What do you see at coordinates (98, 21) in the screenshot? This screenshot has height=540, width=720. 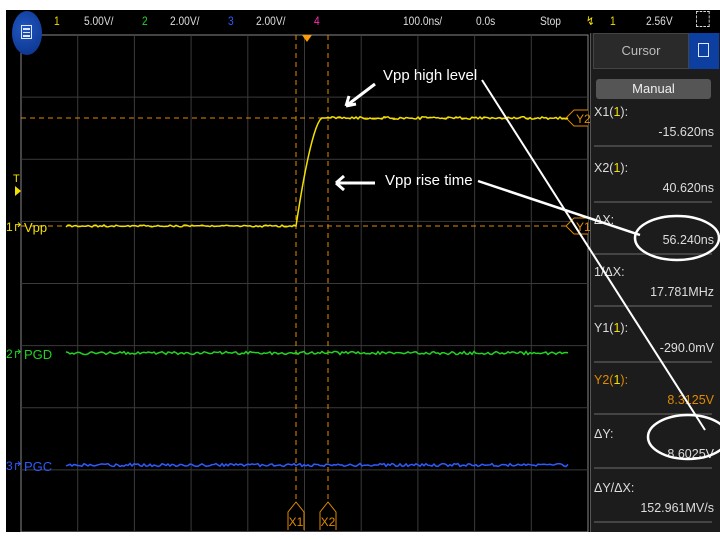 I see `ch1-scale: 5.00V/` at bounding box center [98, 21].